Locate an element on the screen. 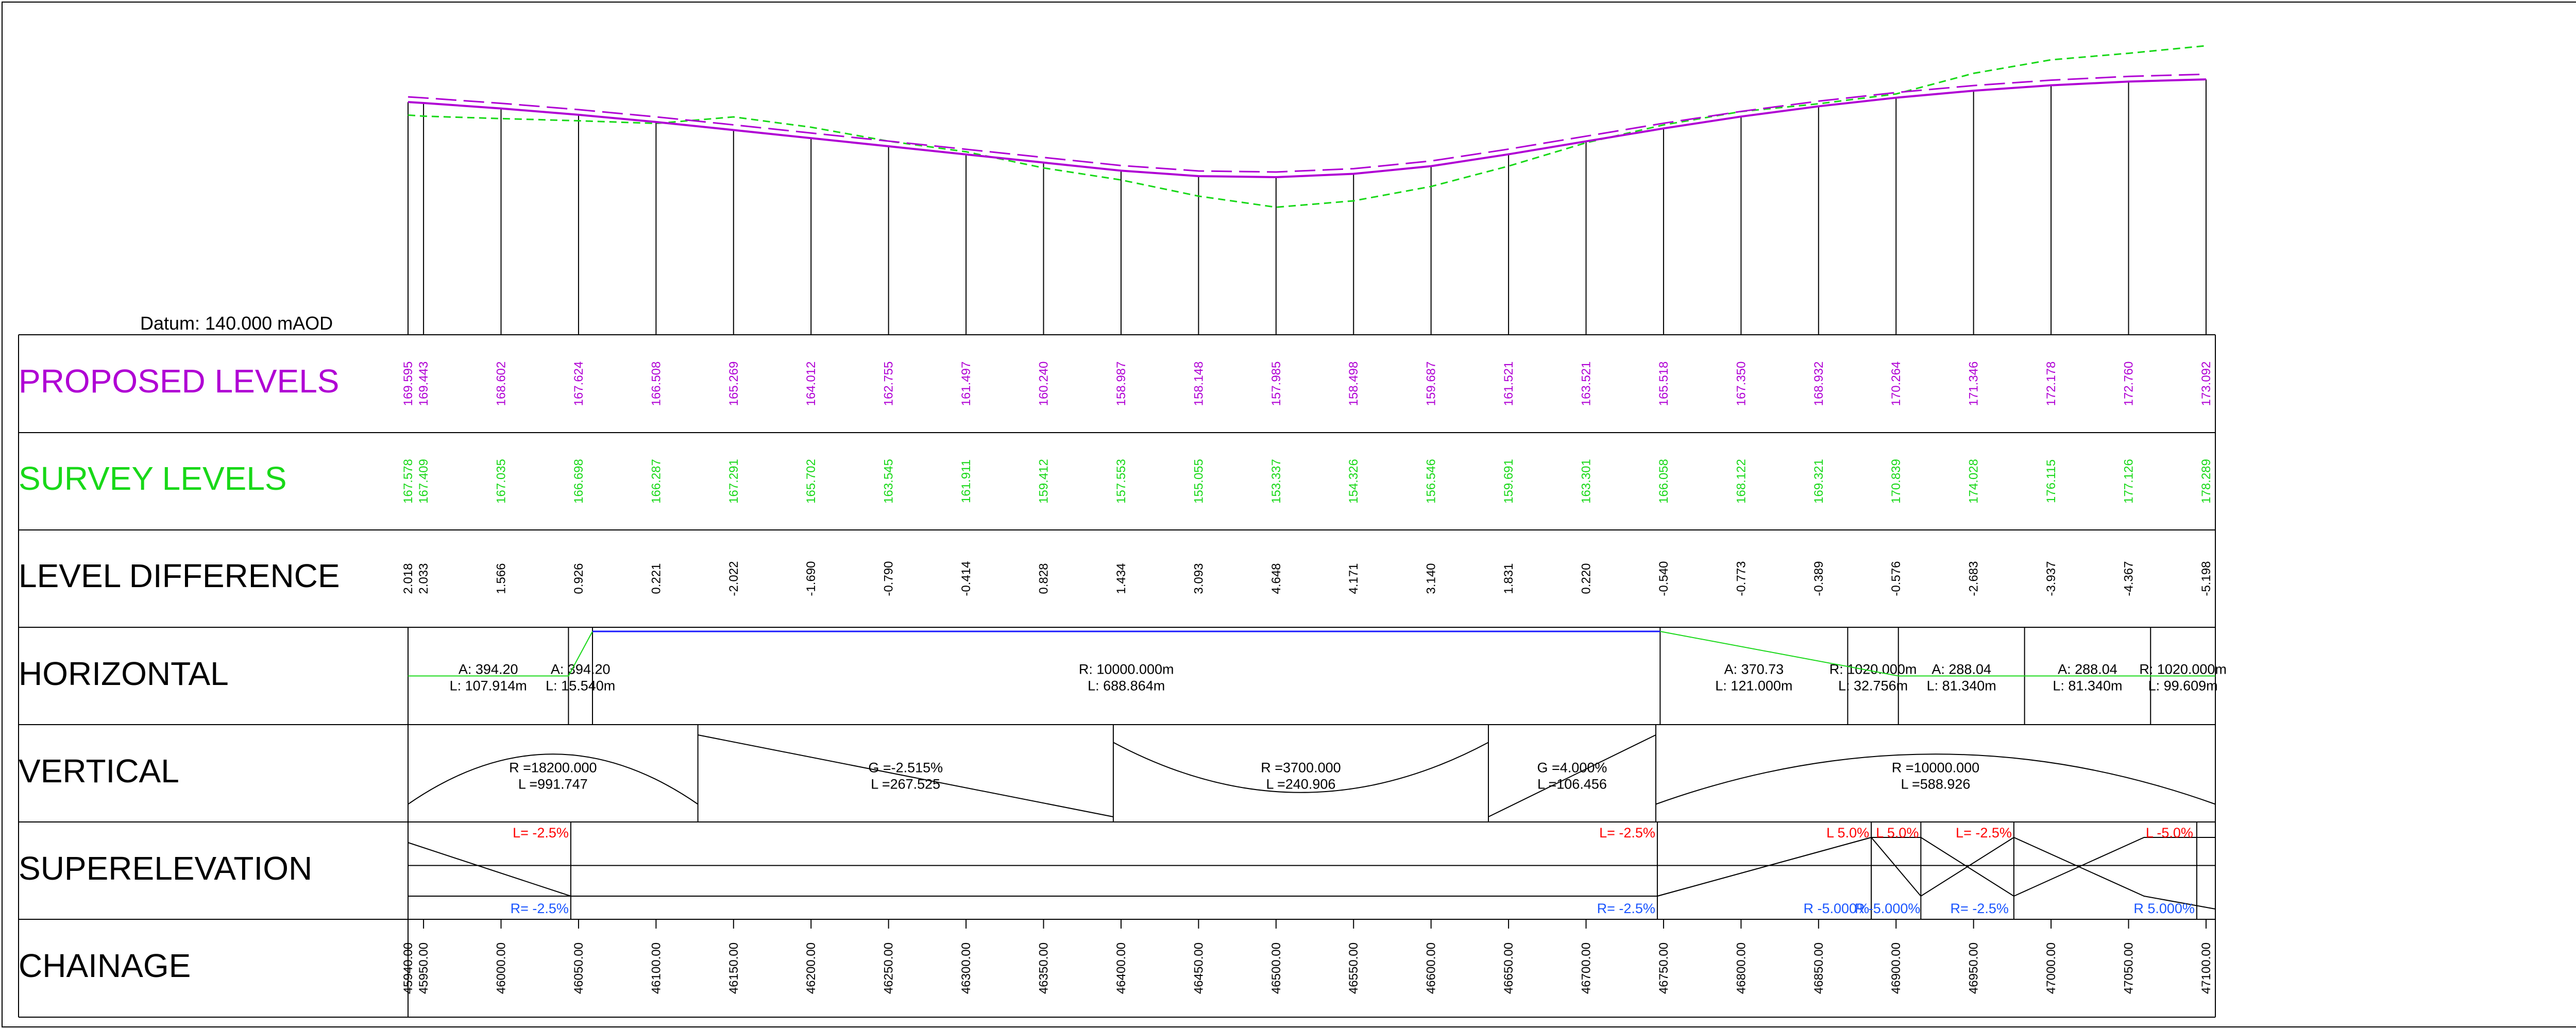 The width and height of the screenshot is (2576, 1029). row-title-vertical: VERTICAL is located at coordinates (99, 771).